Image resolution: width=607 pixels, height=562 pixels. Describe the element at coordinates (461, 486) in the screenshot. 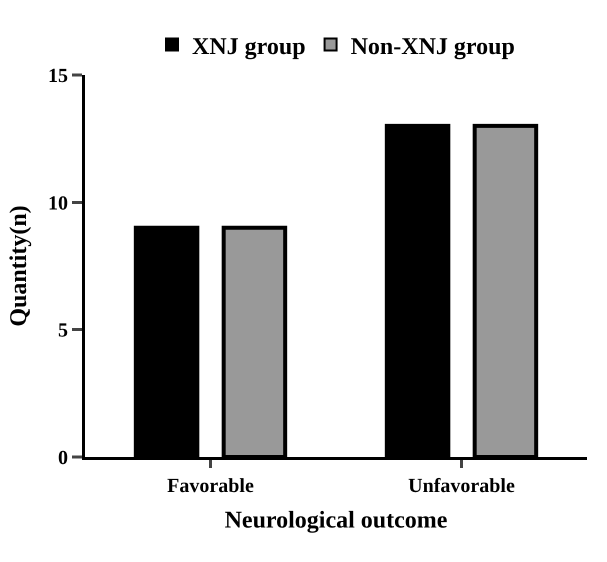

I see `x-tick-label: Unfavorable` at that location.